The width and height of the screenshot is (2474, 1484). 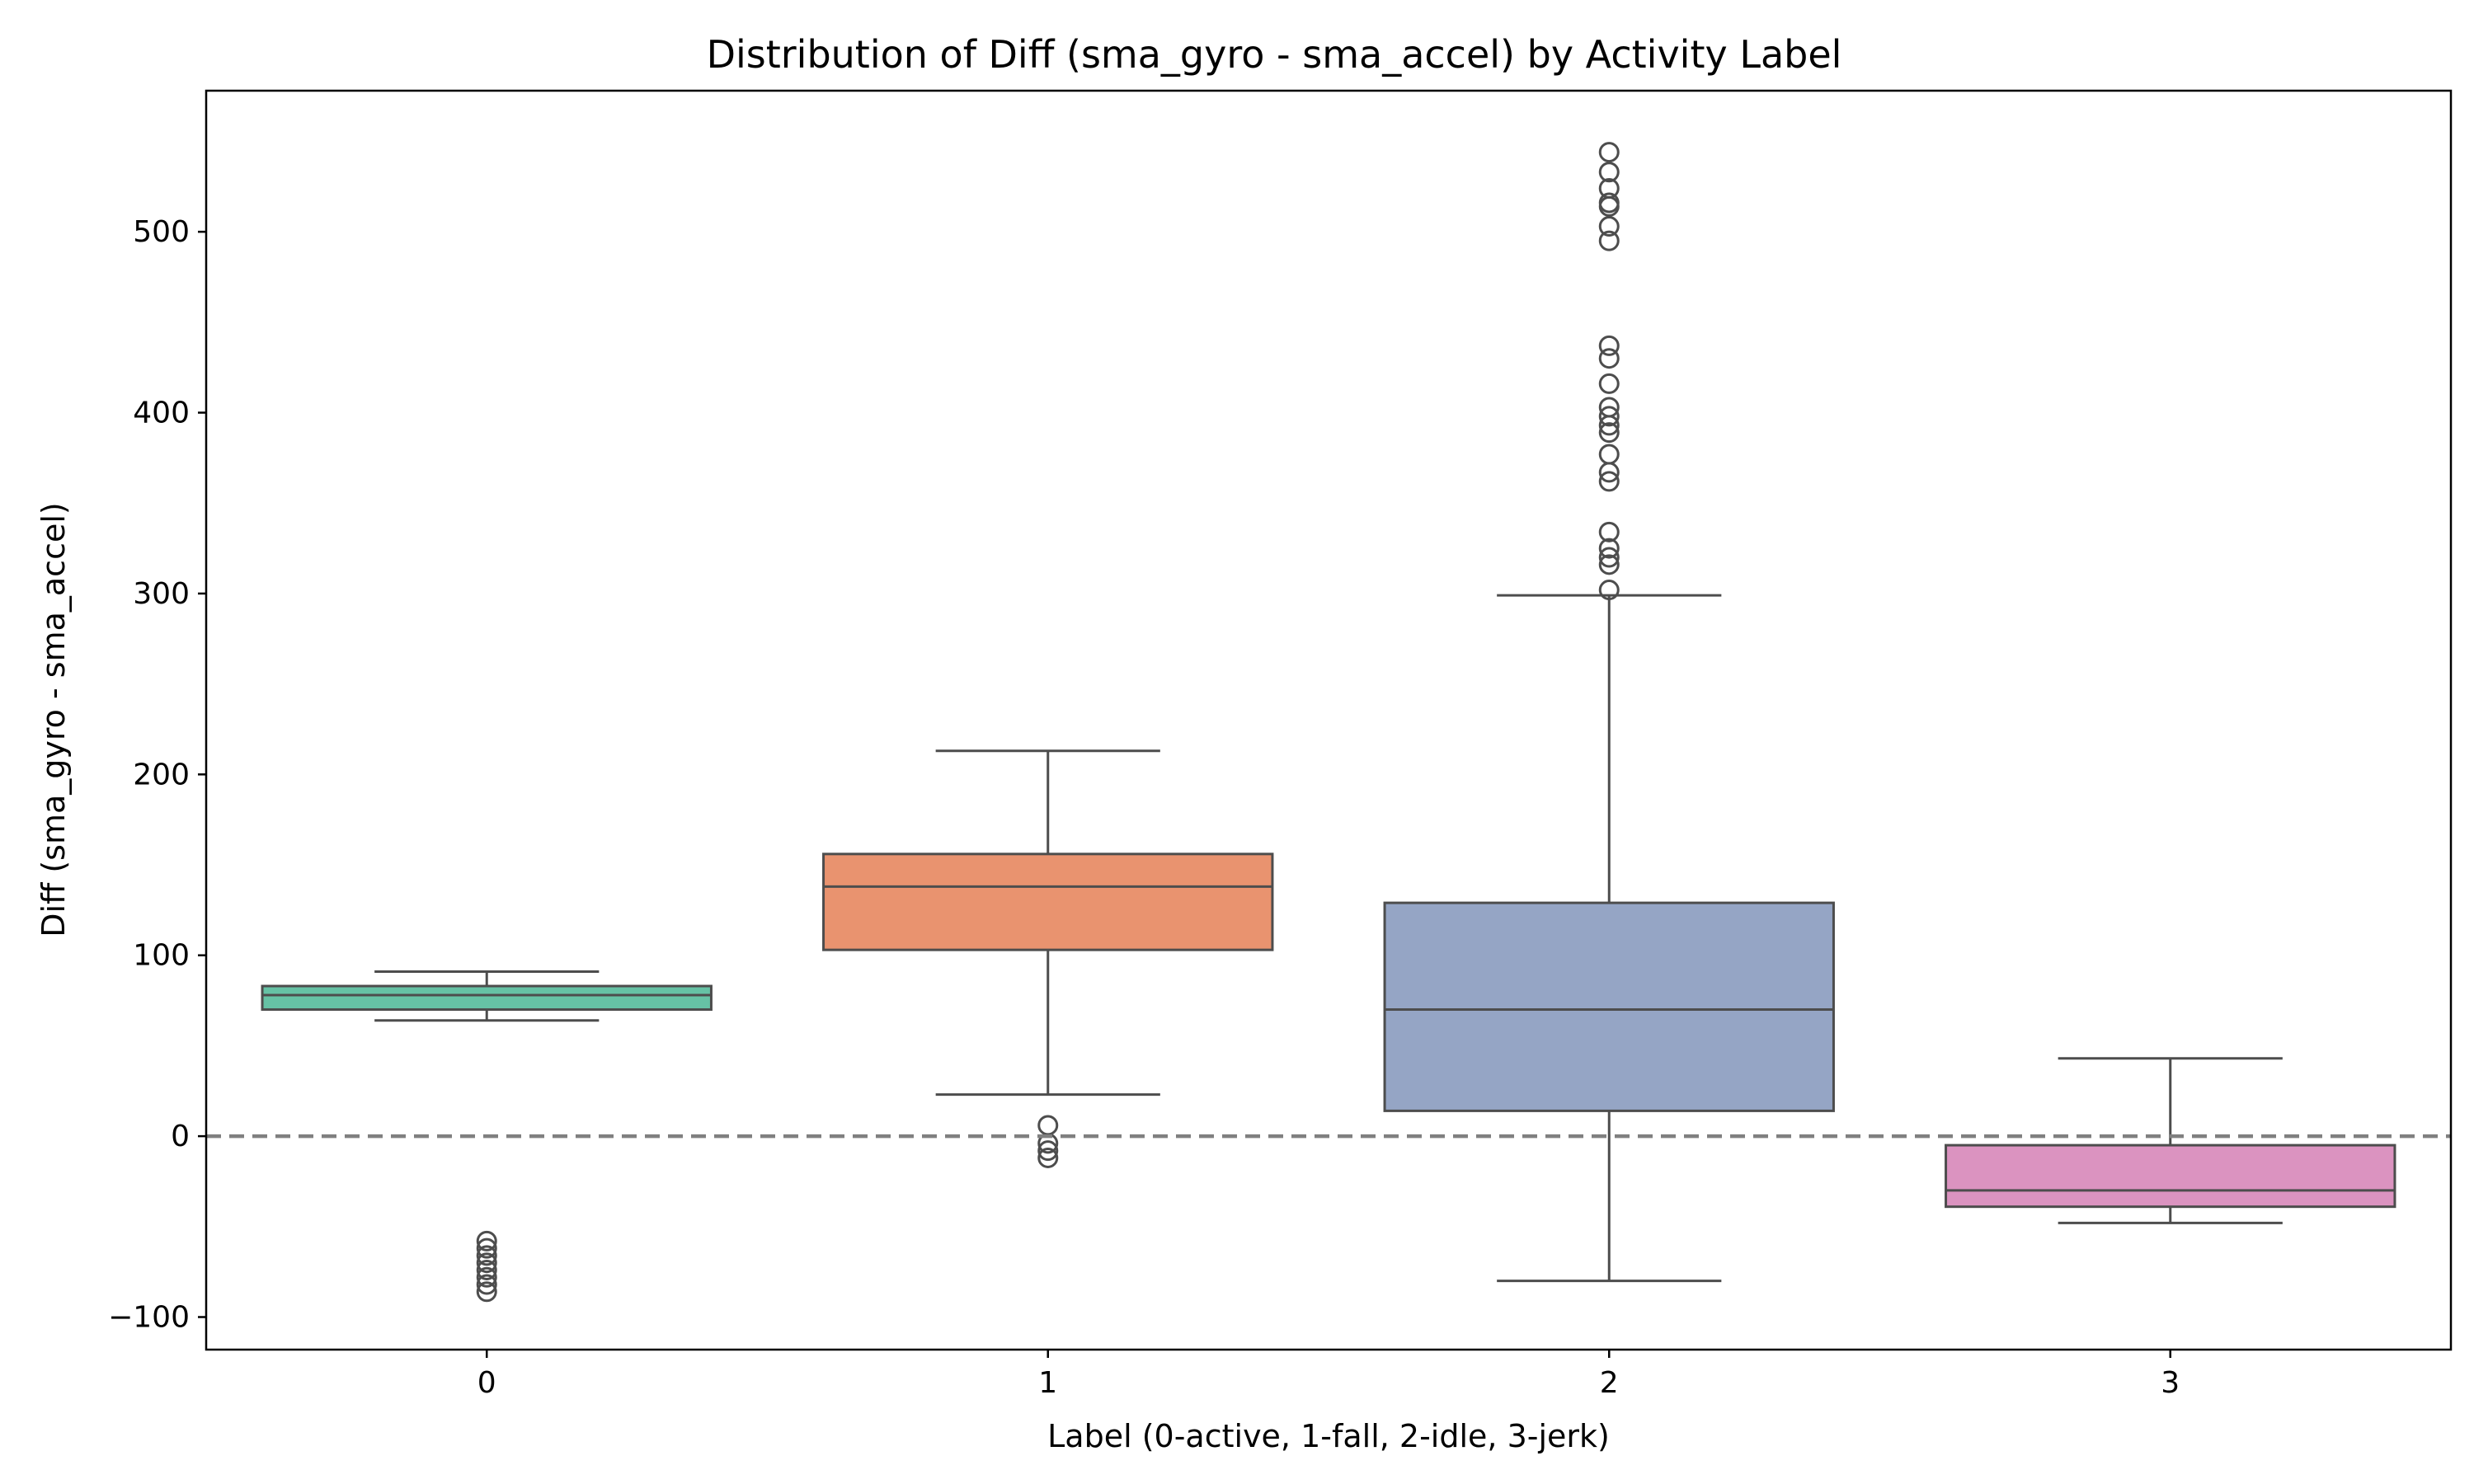 What do you see at coordinates (1328, 1436) in the screenshot?
I see `x-axis-label: Label (0-active, 1-fall, 2-idle, 3-jerk)` at bounding box center [1328, 1436].